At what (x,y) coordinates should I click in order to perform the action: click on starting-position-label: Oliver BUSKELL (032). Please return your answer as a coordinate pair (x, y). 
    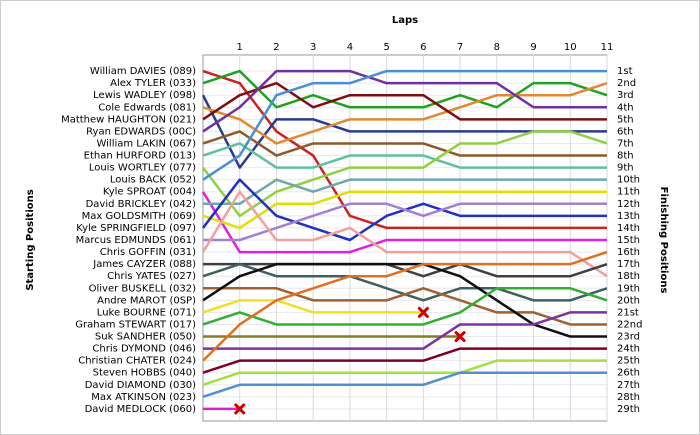
    Looking at the image, I should click on (143, 288).